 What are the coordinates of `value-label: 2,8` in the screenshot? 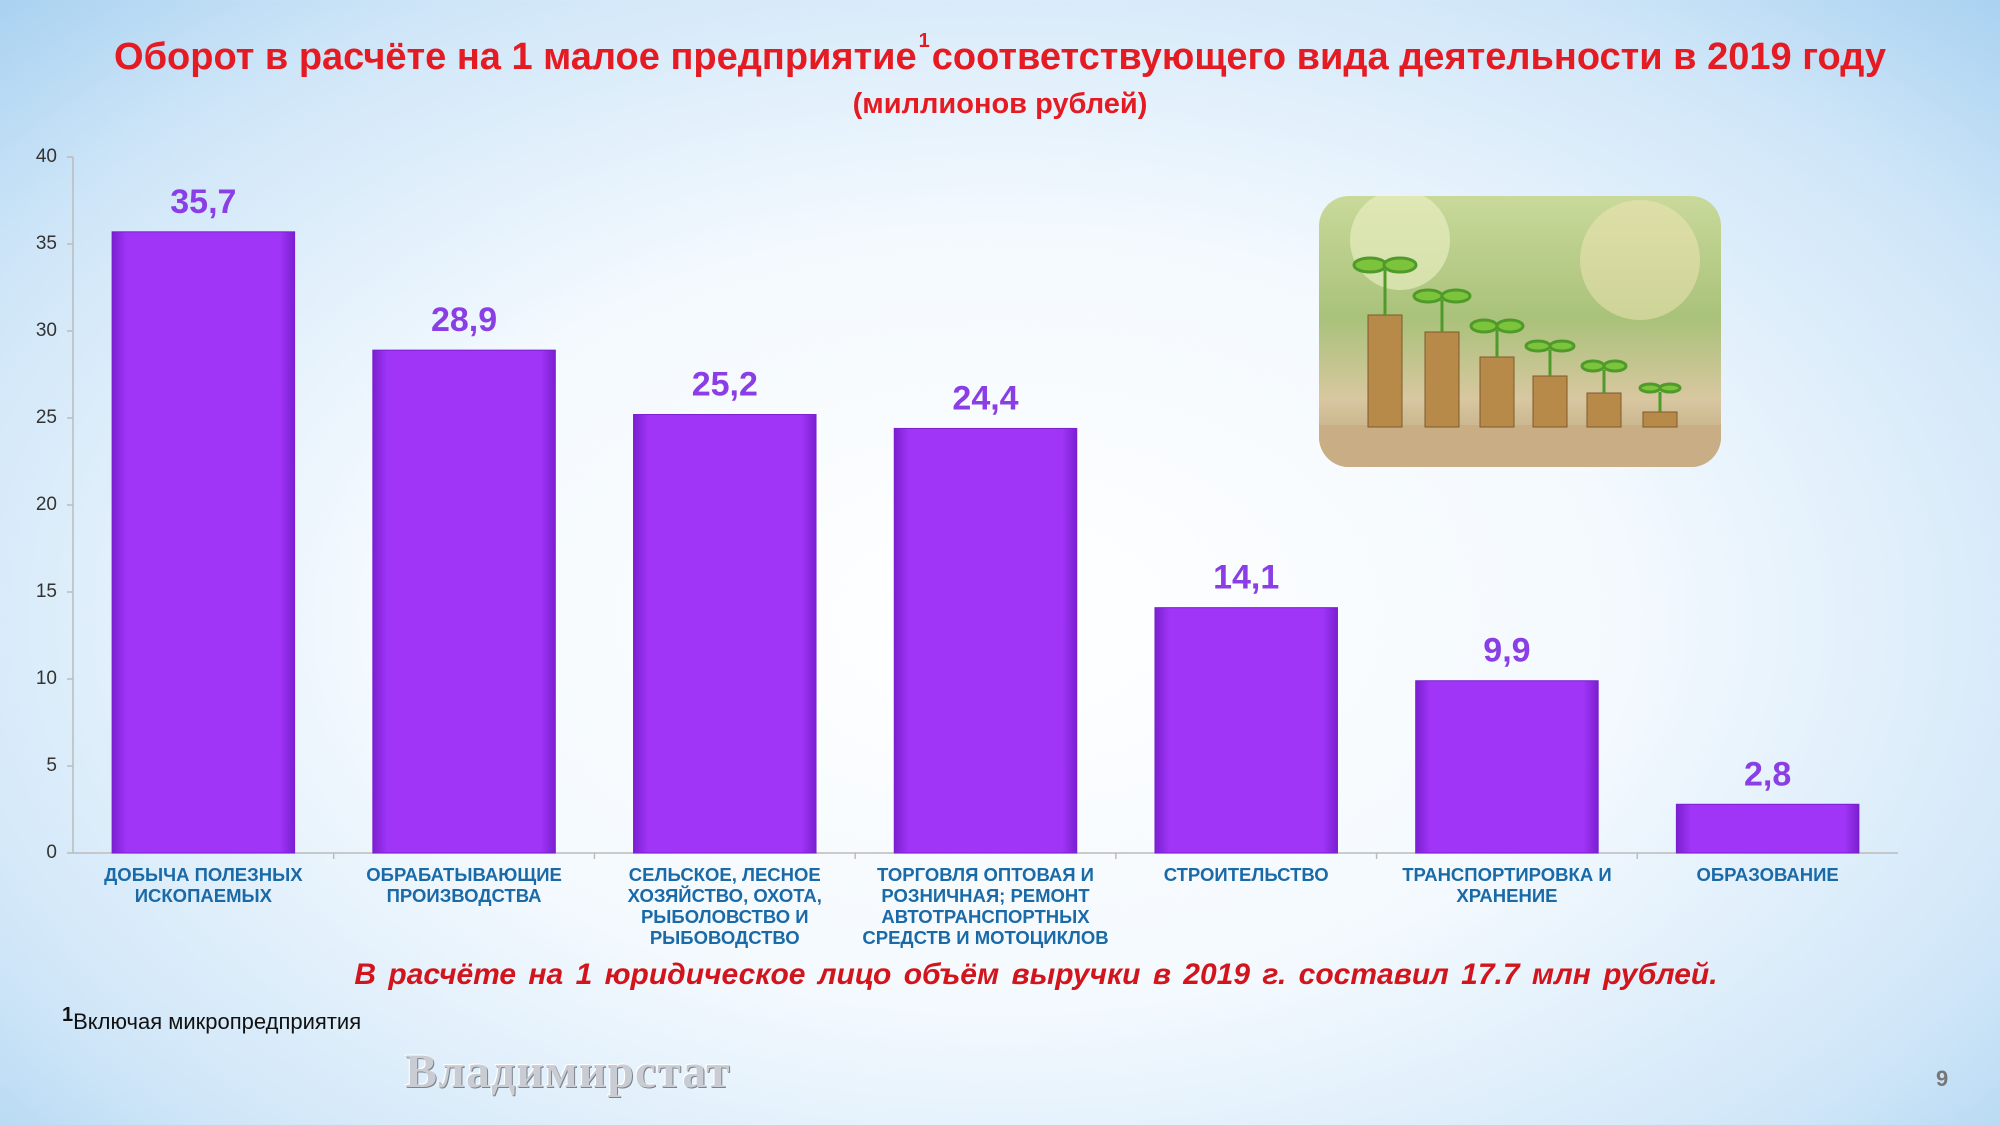 It's located at (1767, 774).